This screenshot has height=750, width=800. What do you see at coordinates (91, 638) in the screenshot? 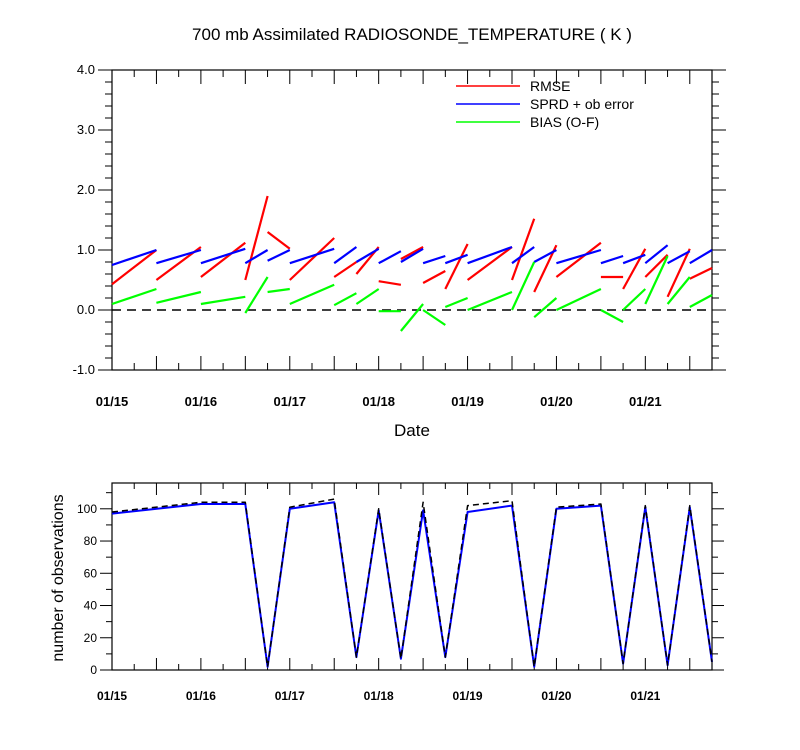
I see `y-tick-label: 20` at bounding box center [91, 638].